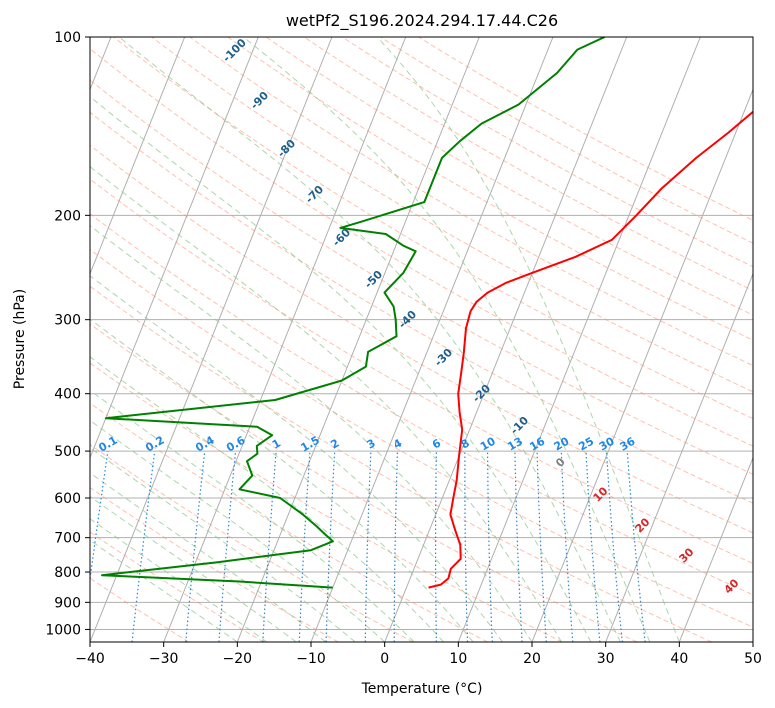 Image resolution: width=775 pixels, height=708 pixels. I want to click on x-tick-label: 30, so click(606, 659).